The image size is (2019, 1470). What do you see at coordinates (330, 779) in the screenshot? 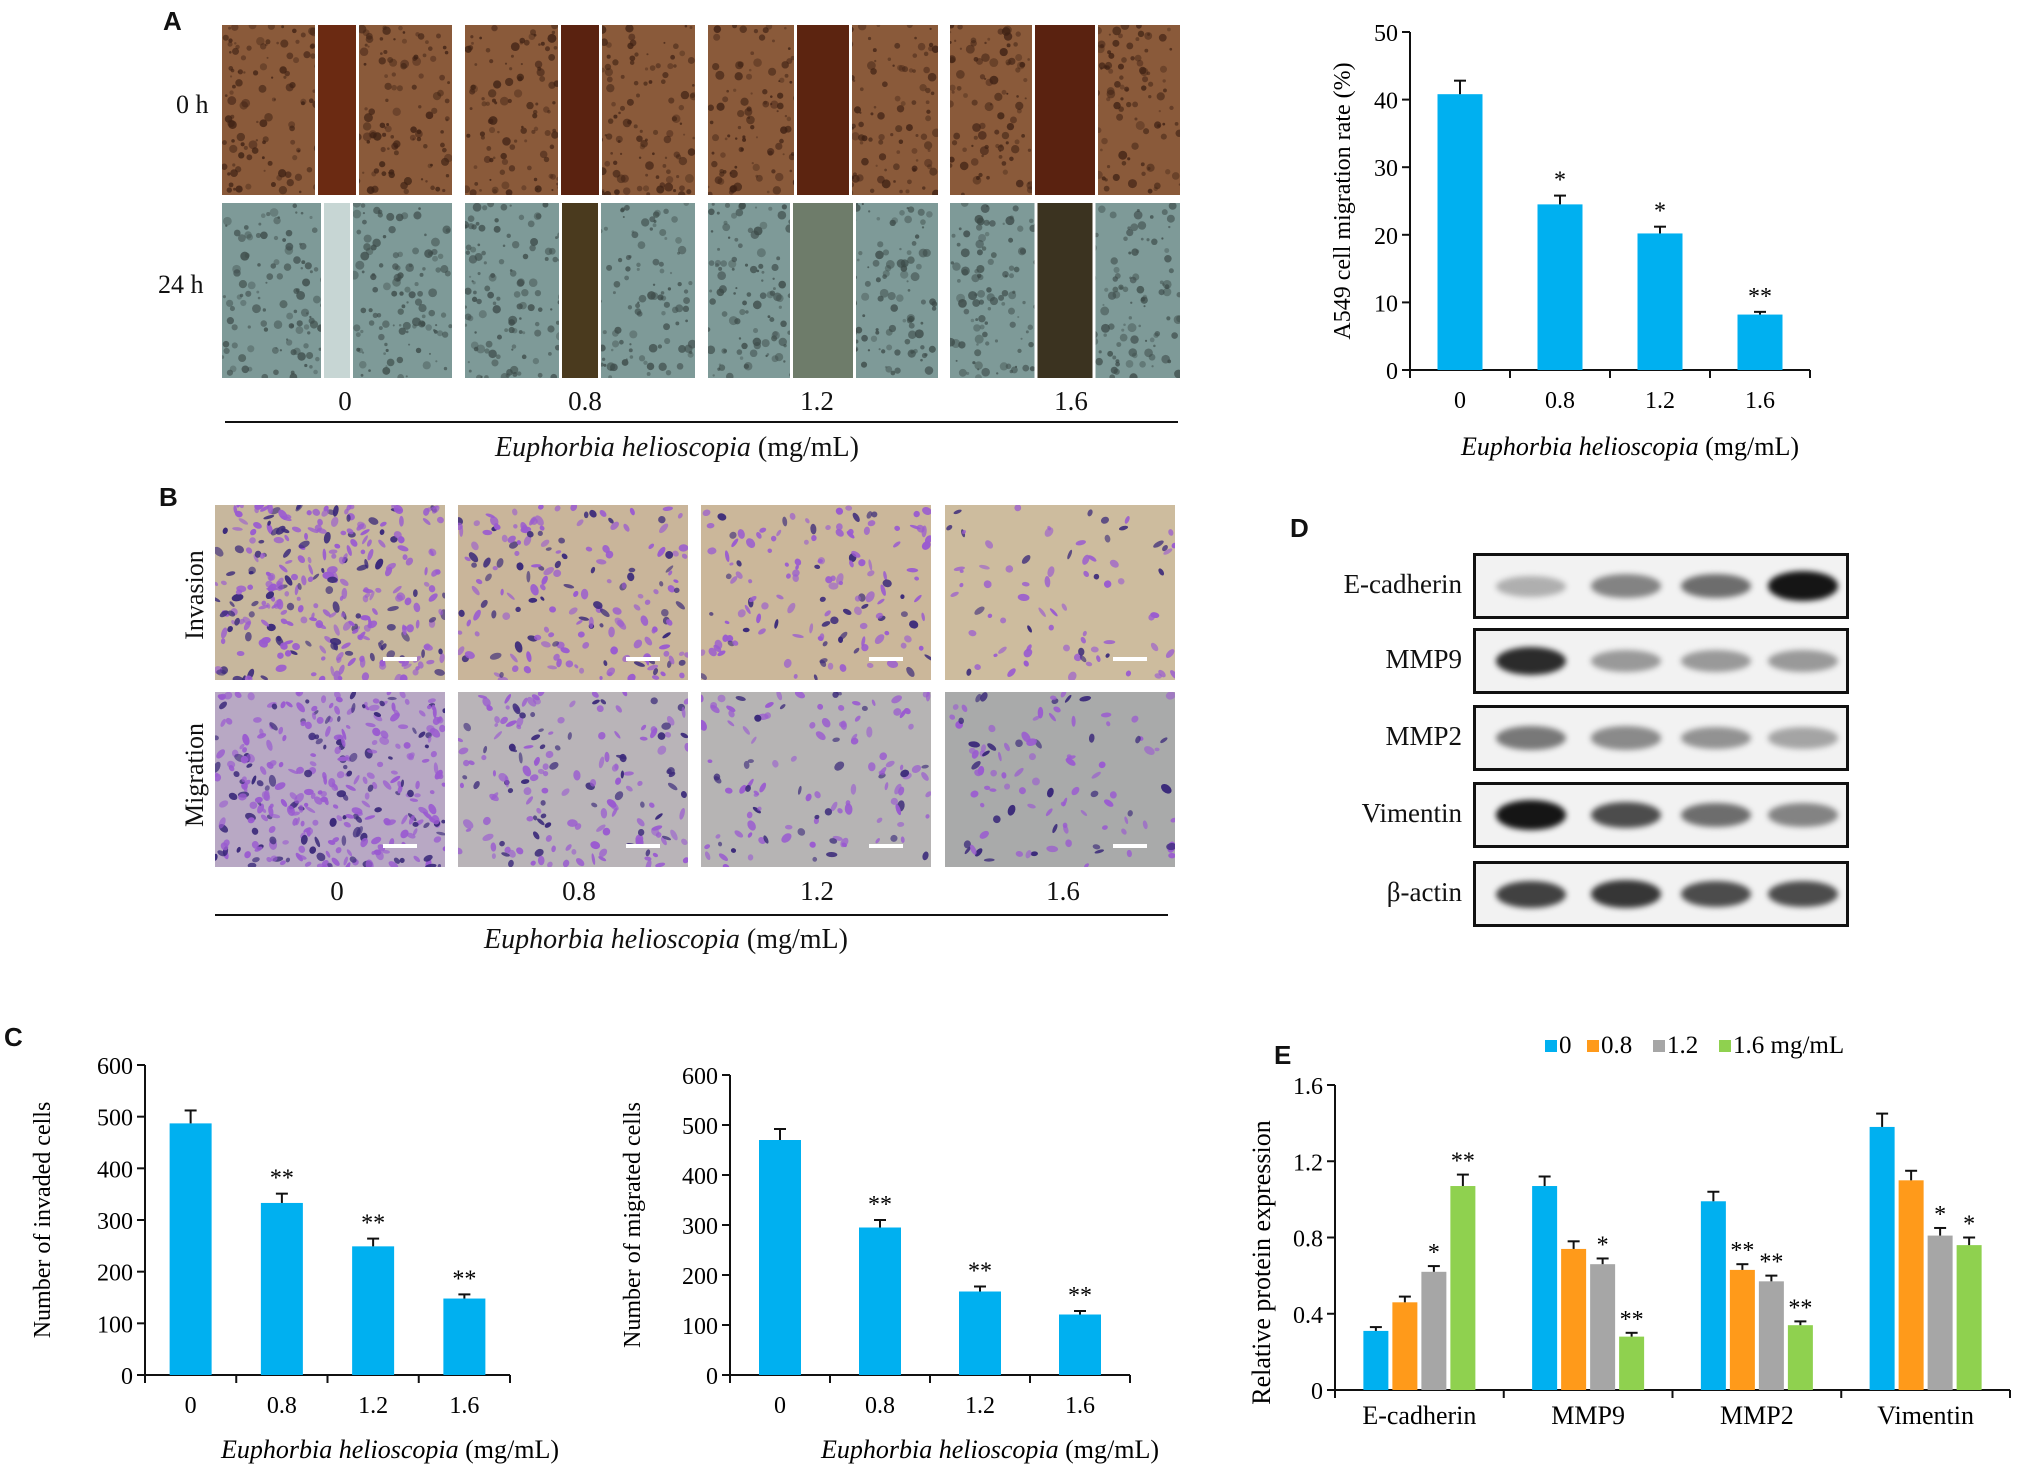
I see `migration-image` at bounding box center [330, 779].